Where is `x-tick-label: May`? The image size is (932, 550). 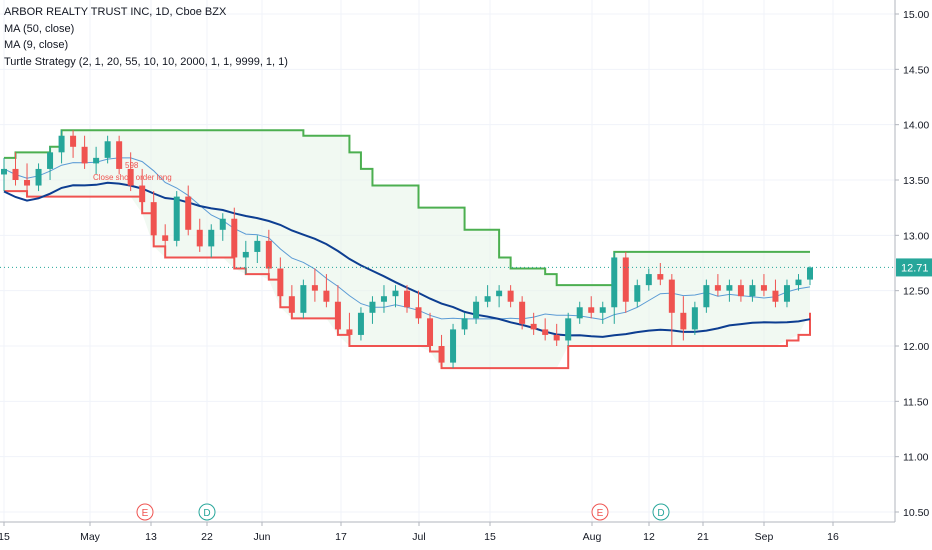 x-tick-label: May is located at coordinates (90, 537).